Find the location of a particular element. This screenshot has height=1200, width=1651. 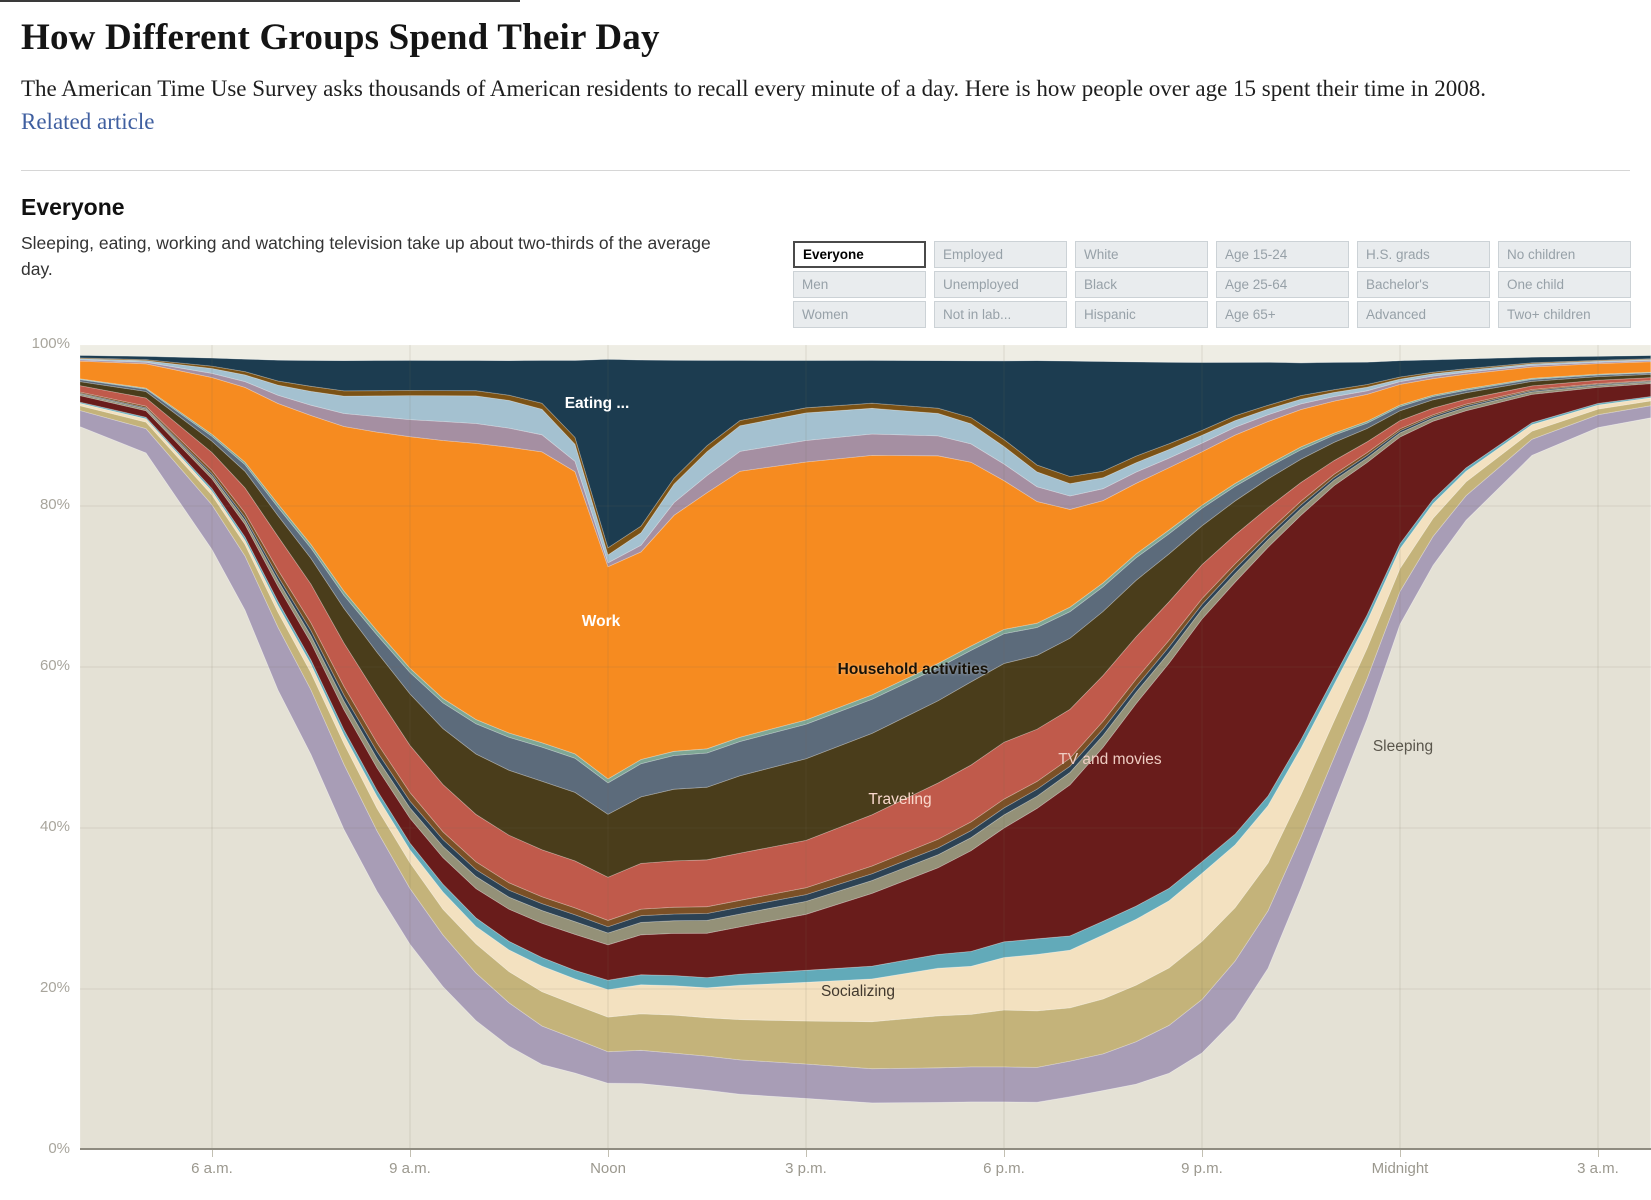

y-axis-label-60: 60% is located at coordinates (54, 665).